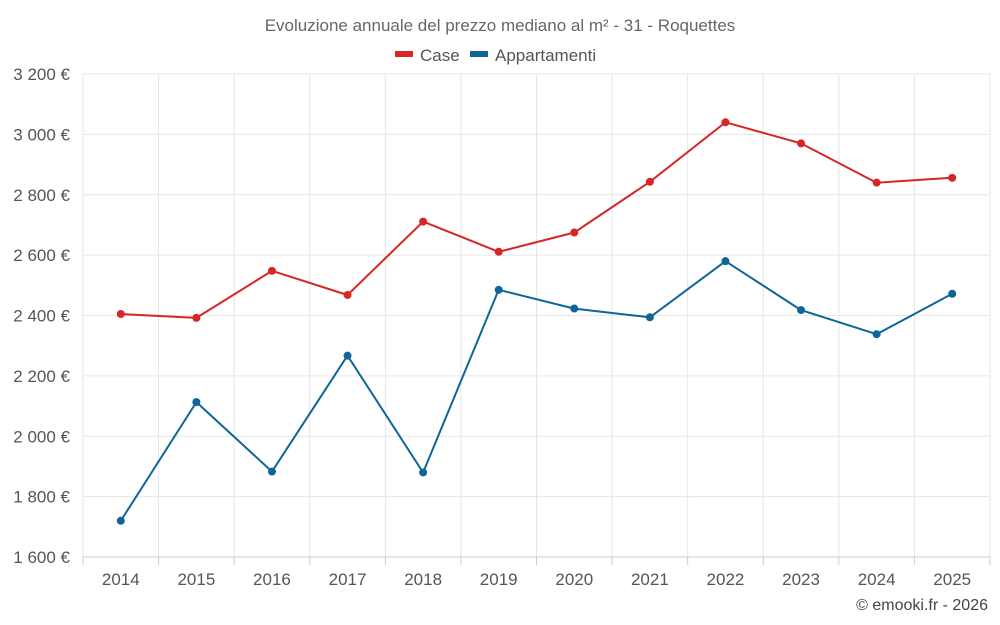  Describe the element at coordinates (41, 255) in the screenshot. I see `y-tick-label: 2 600 €` at that location.